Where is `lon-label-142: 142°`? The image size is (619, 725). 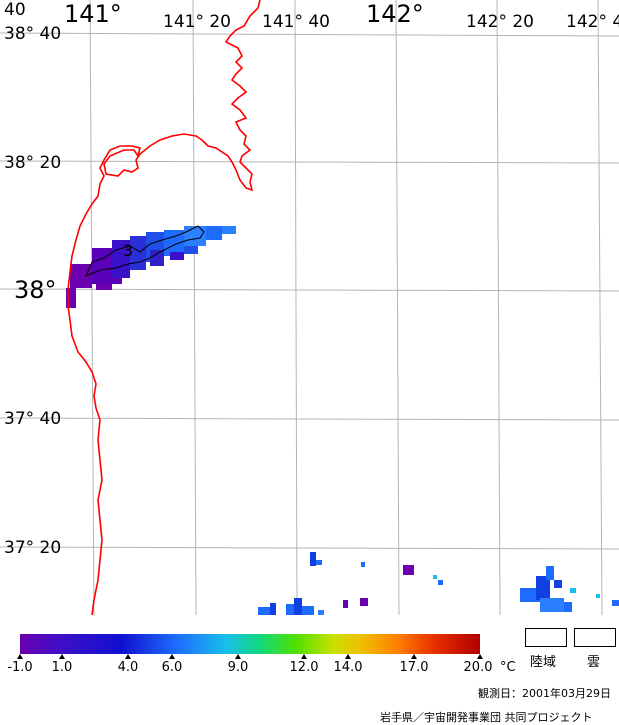 lon-label-142: 142° is located at coordinates (395, 14).